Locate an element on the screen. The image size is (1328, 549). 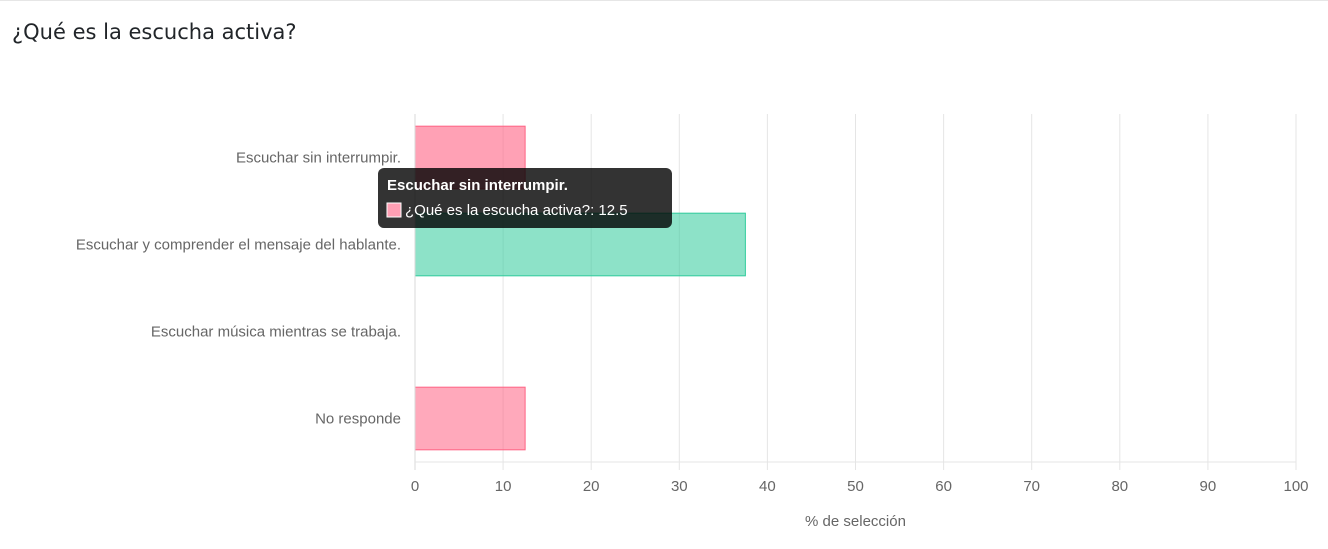
x-axis-title: % de selección is located at coordinates (855, 521).